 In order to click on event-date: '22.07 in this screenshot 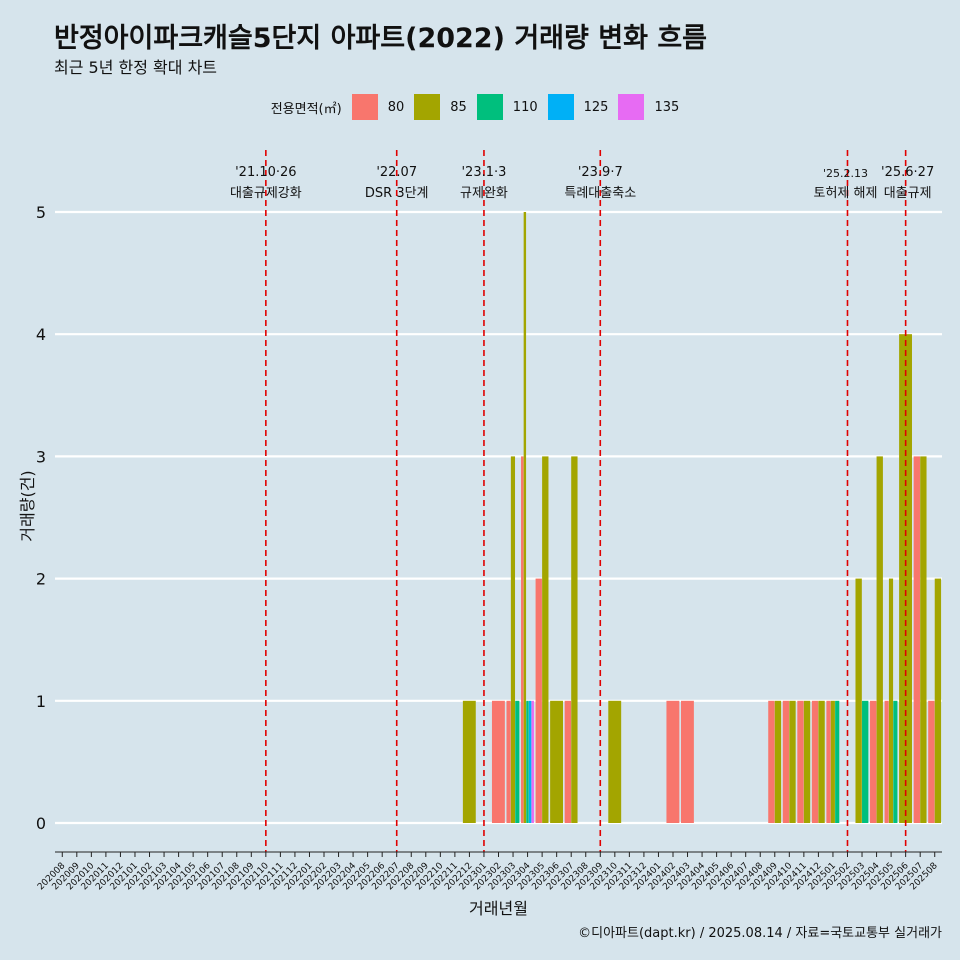, I will do `click(396, 172)`.